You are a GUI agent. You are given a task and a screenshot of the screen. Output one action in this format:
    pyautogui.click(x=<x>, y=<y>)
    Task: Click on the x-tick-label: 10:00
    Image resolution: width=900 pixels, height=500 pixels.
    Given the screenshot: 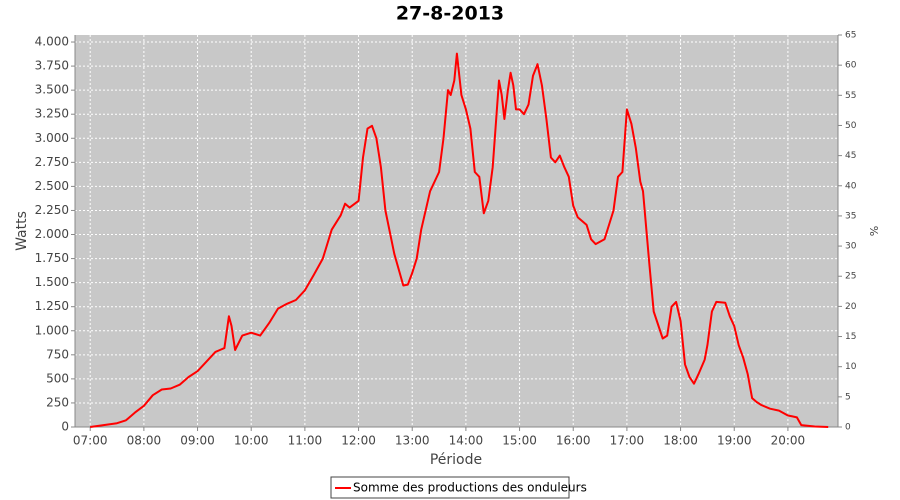 What is the action you would take?
    pyautogui.click(x=251, y=441)
    